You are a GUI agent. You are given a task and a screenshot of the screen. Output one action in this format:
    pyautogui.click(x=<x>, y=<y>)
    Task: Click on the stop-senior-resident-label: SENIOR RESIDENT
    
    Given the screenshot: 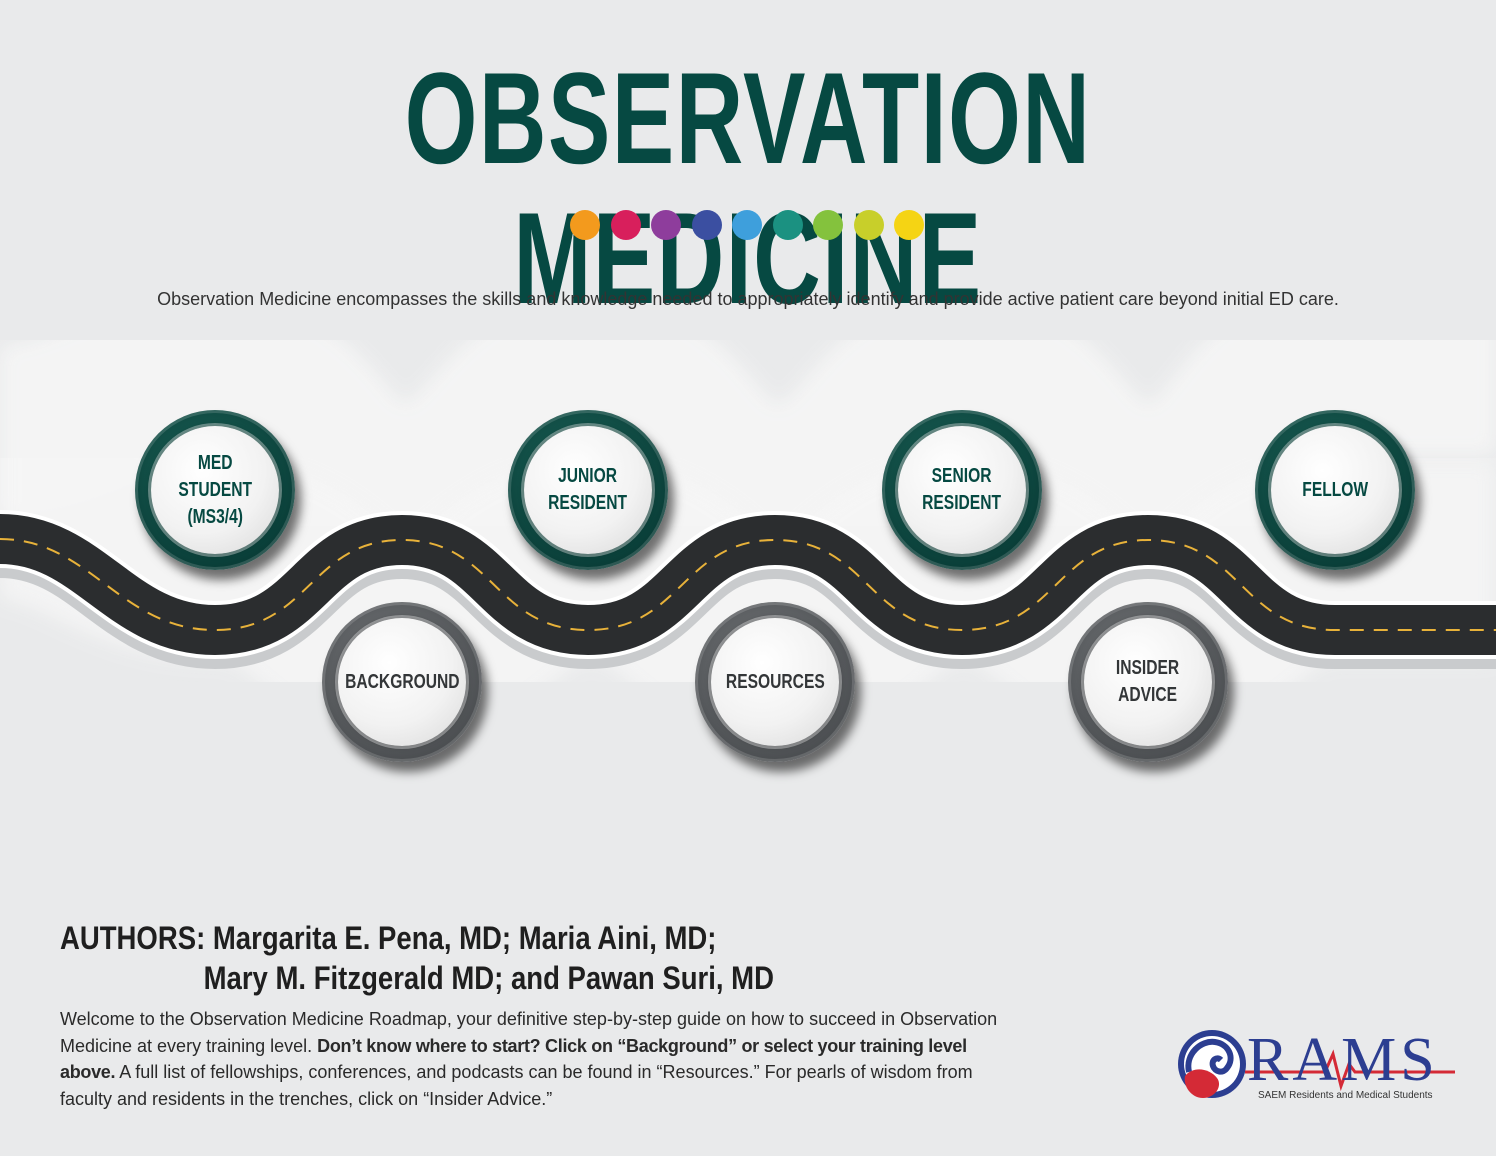 What is the action you would take?
    pyautogui.click(x=962, y=489)
    